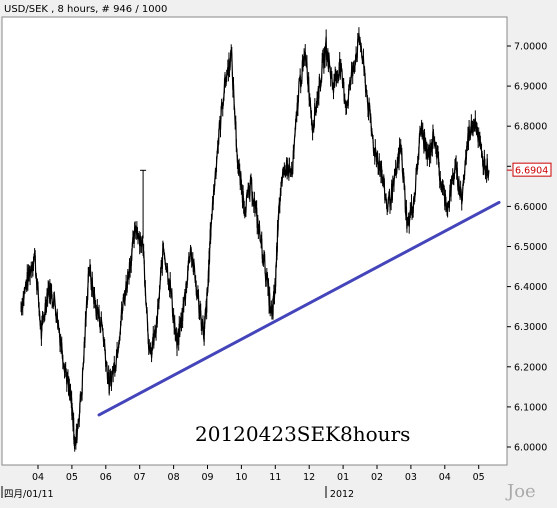  Describe the element at coordinates (343, 477) in the screenshot. I see `x-tick-label: 01` at that location.